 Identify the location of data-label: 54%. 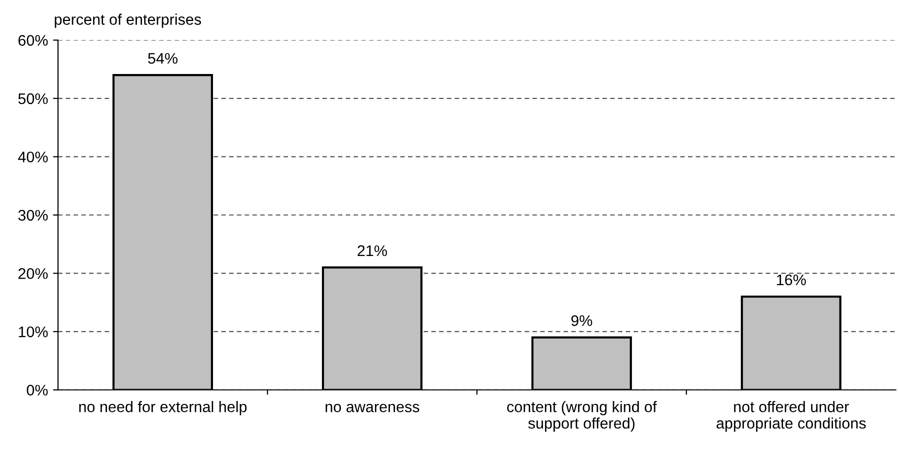
(163, 58).